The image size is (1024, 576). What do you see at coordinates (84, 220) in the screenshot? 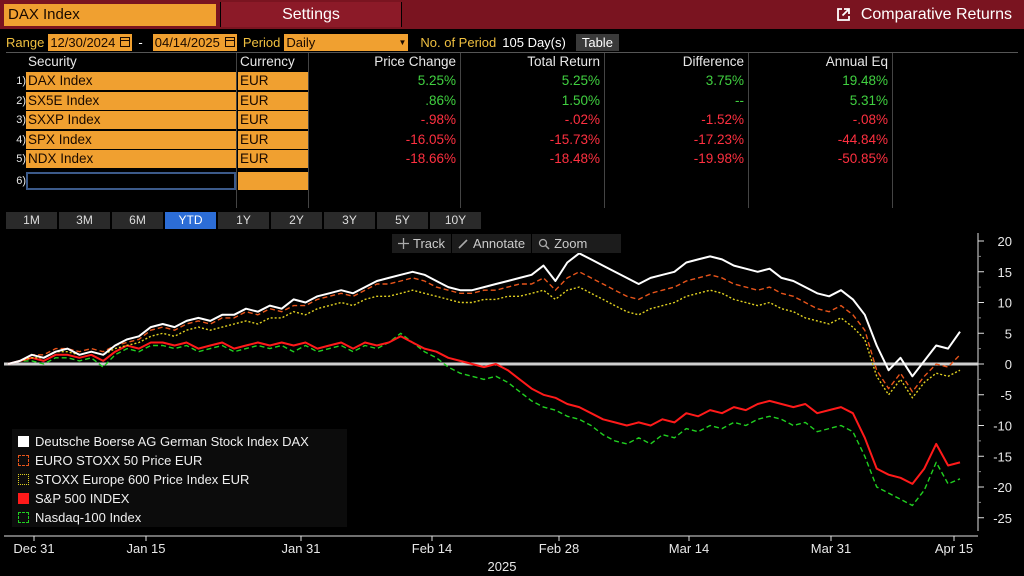
I see `tab-3m: 3M` at bounding box center [84, 220].